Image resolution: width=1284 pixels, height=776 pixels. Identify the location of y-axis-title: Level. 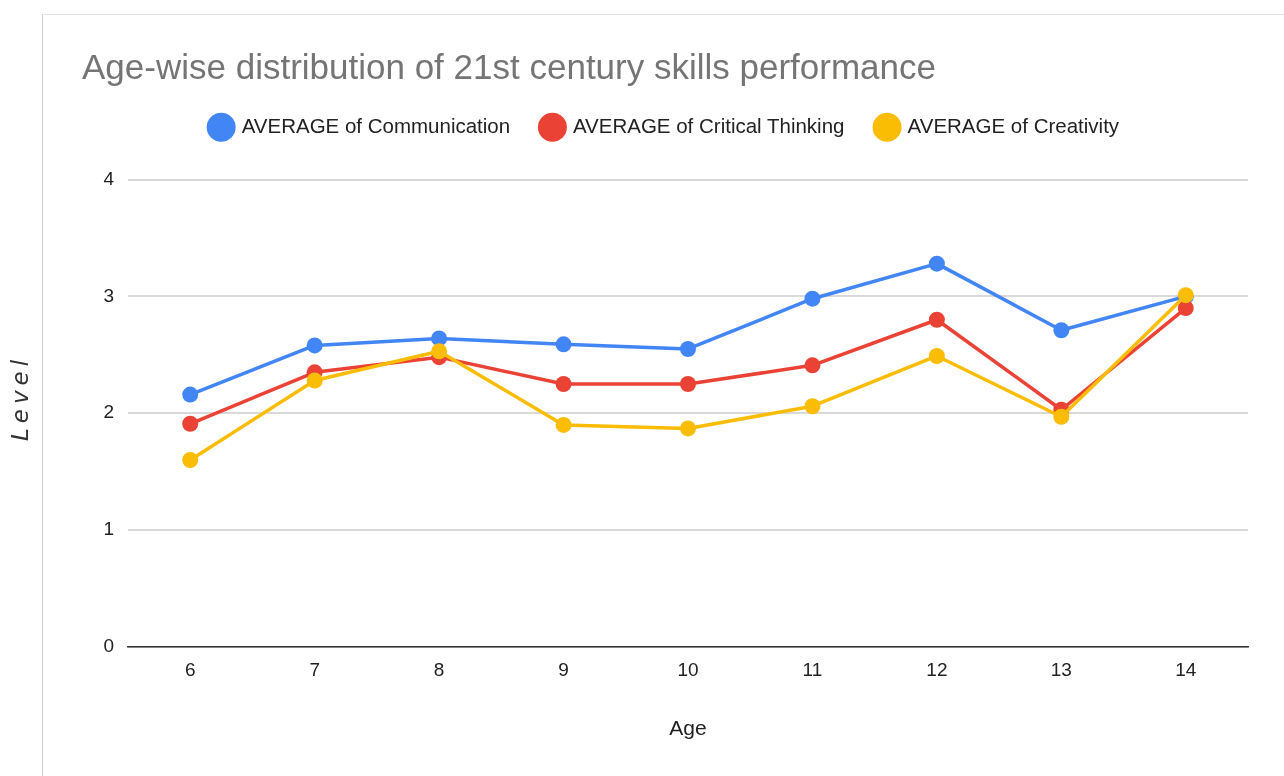
(20, 398).